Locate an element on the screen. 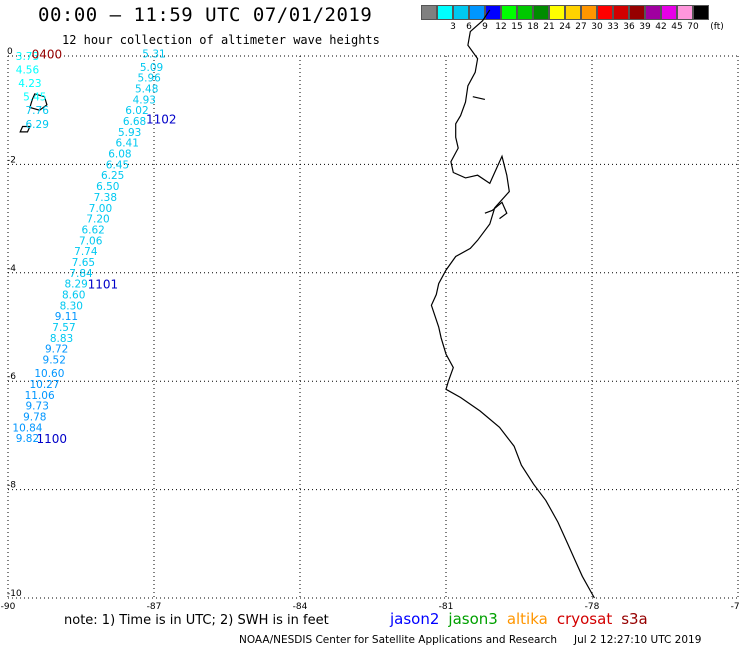  legend-label: 33 is located at coordinates (613, 27).